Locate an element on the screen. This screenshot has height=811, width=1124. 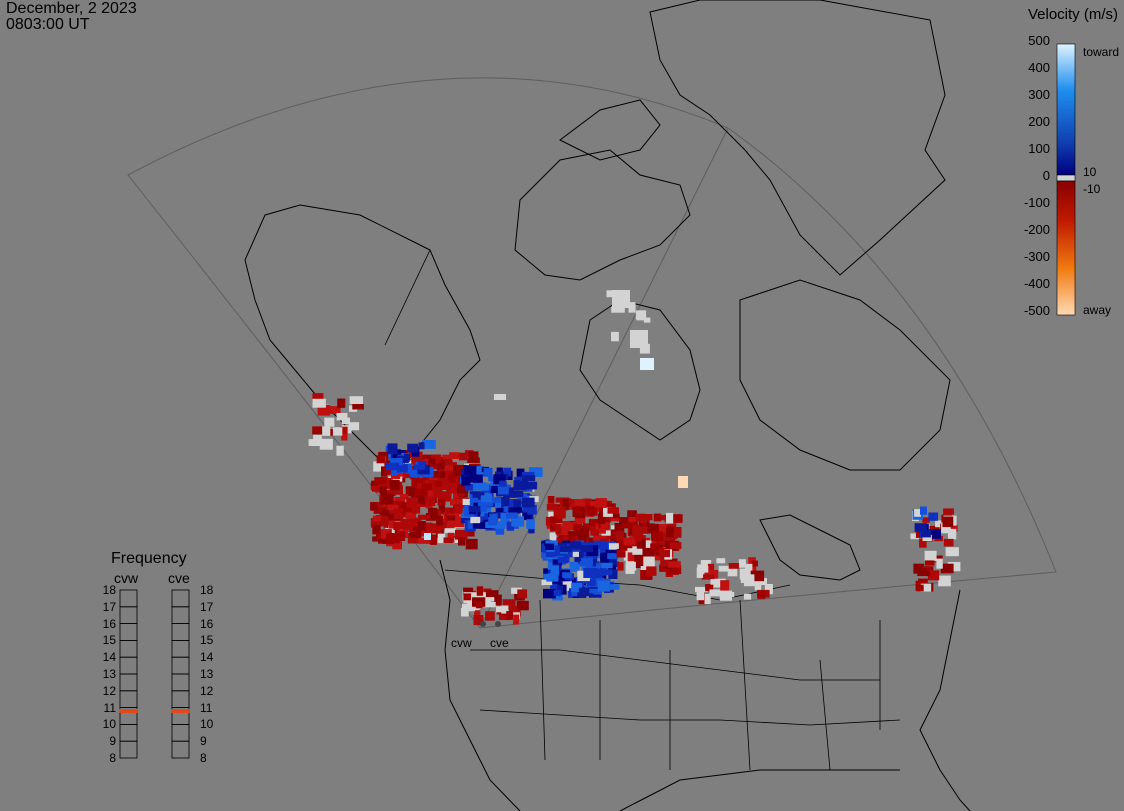
frequency-tick-label: 15 is located at coordinates (207, 640).